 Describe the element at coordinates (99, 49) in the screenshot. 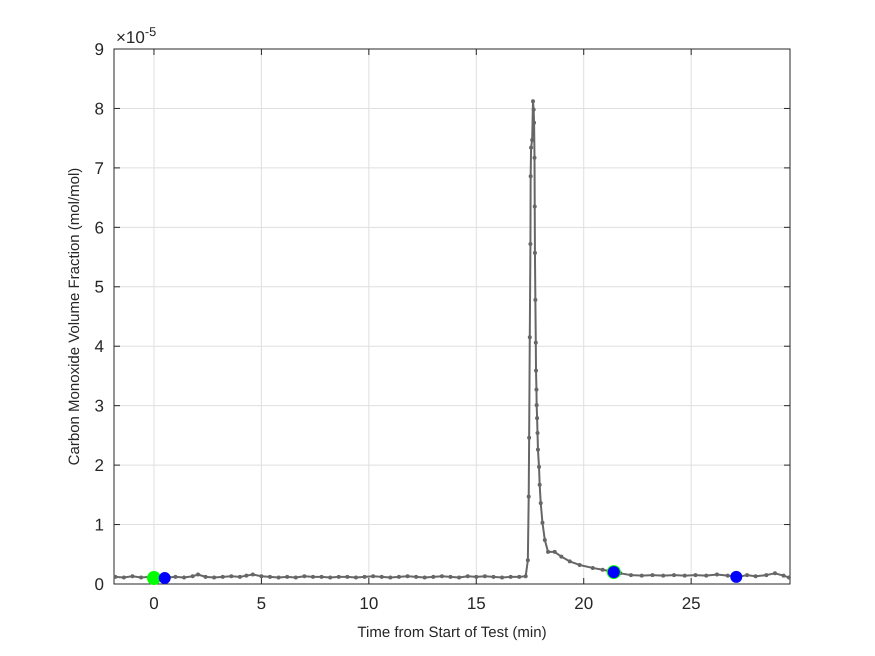

I see `y-tick-label: 9` at that location.